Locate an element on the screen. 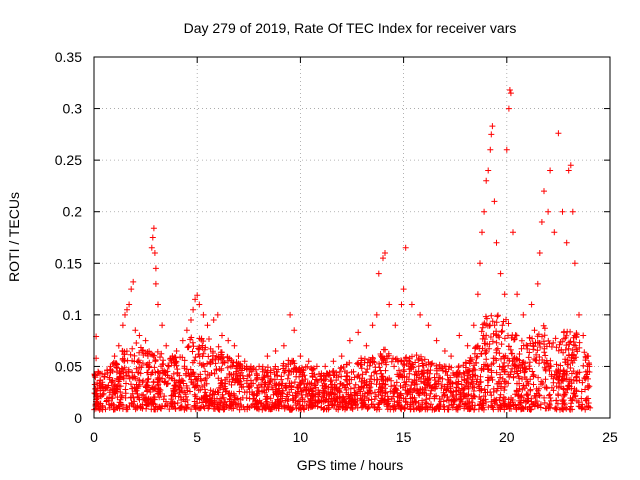  y-tick-label: 0.25 is located at coordinates (68, 160).